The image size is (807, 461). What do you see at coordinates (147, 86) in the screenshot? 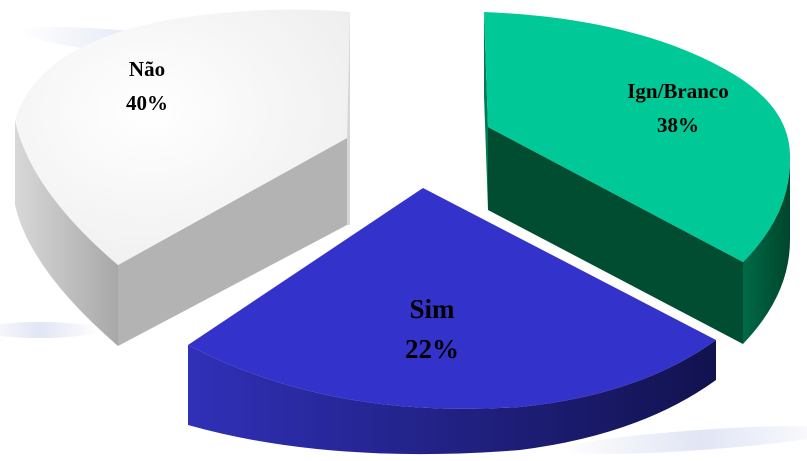
I see `slice-label-nao: Não 40%` at bounding box center [147, 86].